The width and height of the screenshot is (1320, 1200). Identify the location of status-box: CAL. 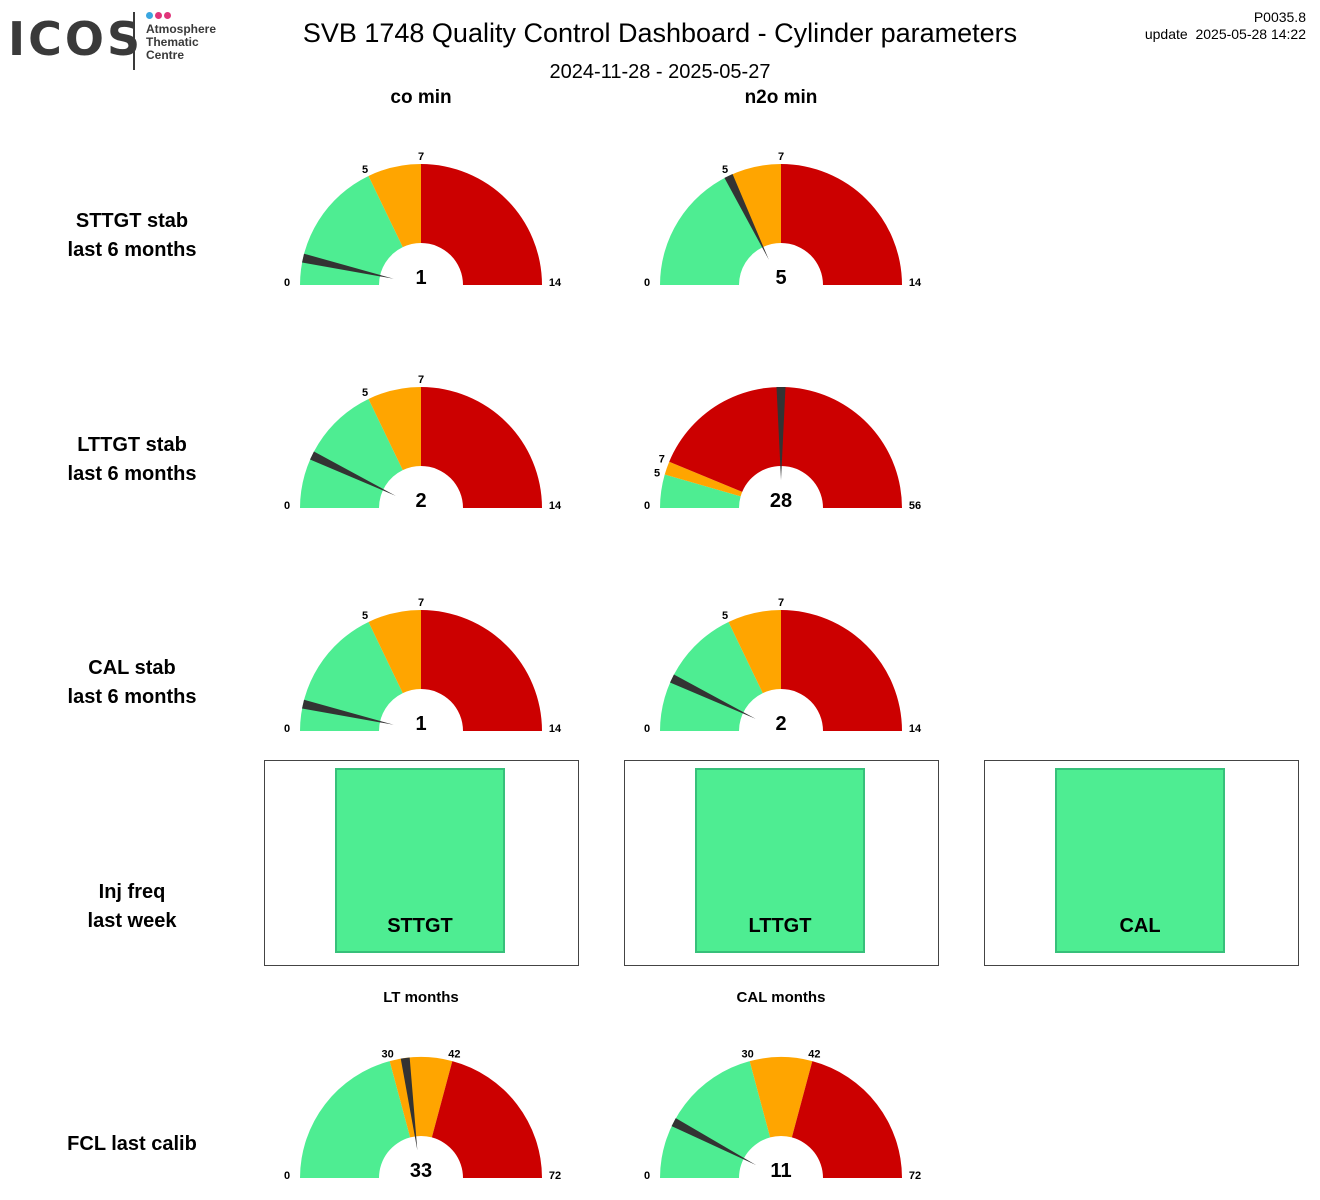
(1140, 860).